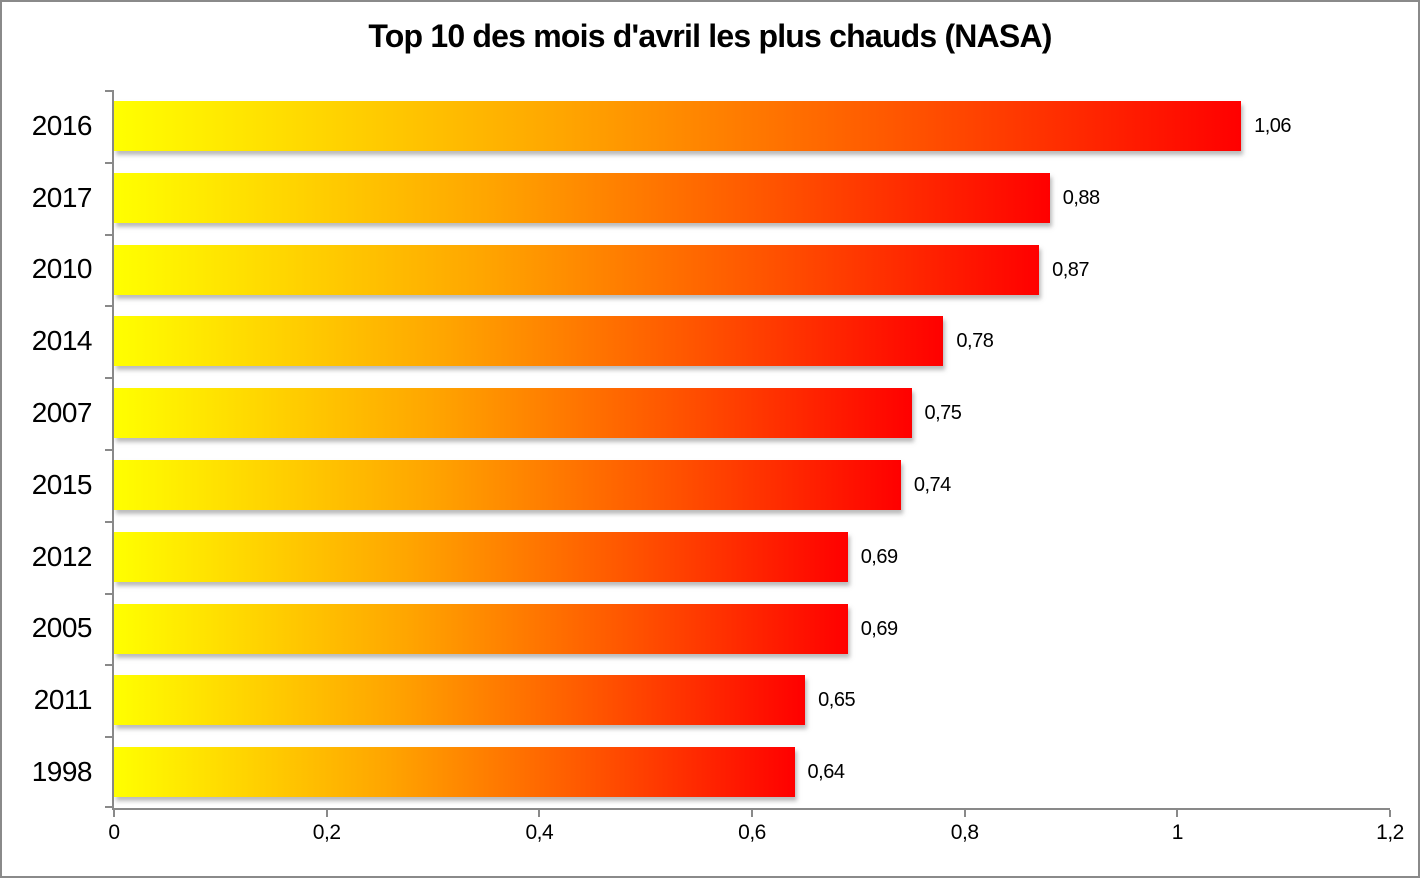 The width and height of the screenshot is (1420, 878). I want to click on bar-2017, so click(582, 197).